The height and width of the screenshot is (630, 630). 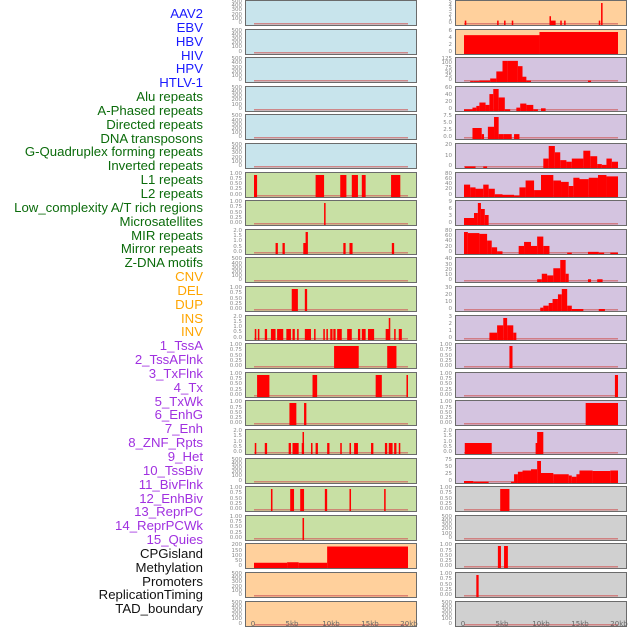 I want to click on y-tick-label: 0.25, so click(x=235, y=360).